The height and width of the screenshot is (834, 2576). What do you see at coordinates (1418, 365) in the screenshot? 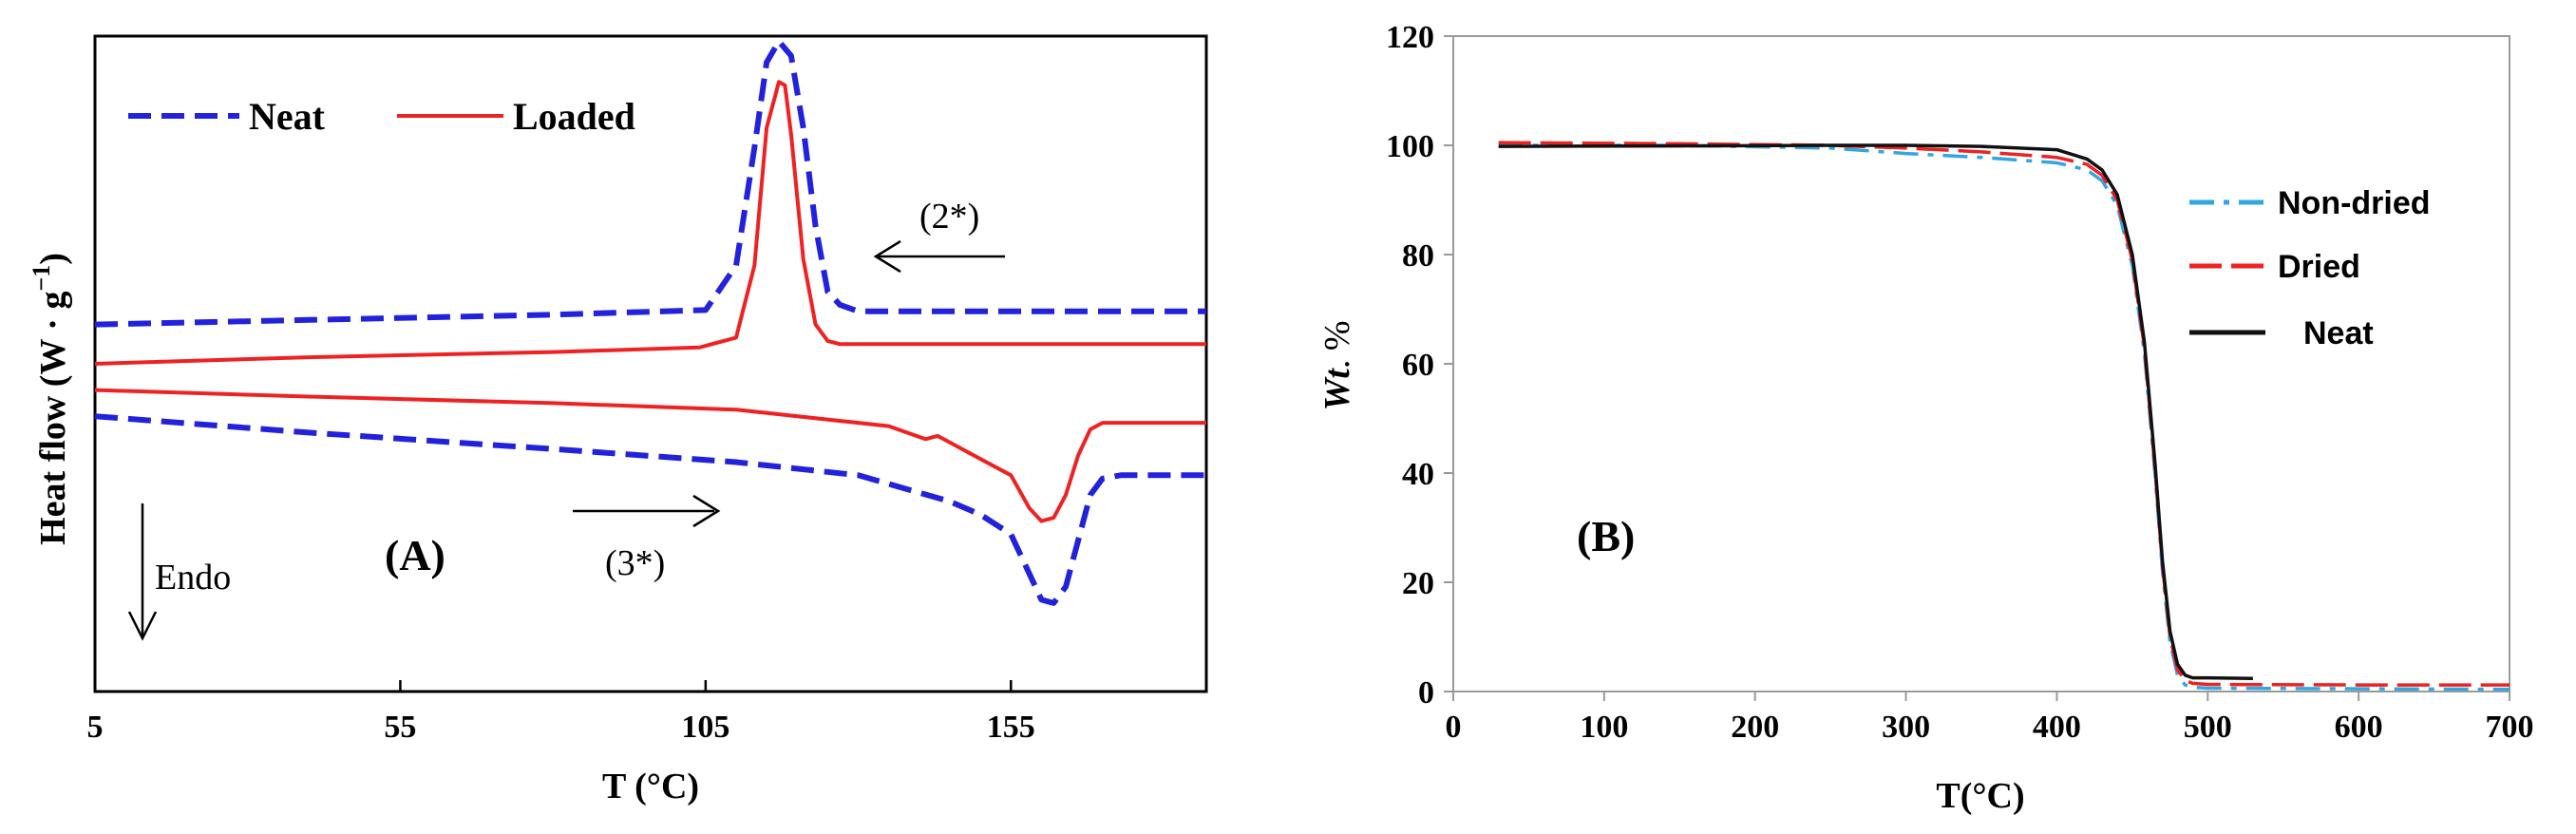
I see `y-tick-label-b-60: 60` at bounding box center [1418, 365].